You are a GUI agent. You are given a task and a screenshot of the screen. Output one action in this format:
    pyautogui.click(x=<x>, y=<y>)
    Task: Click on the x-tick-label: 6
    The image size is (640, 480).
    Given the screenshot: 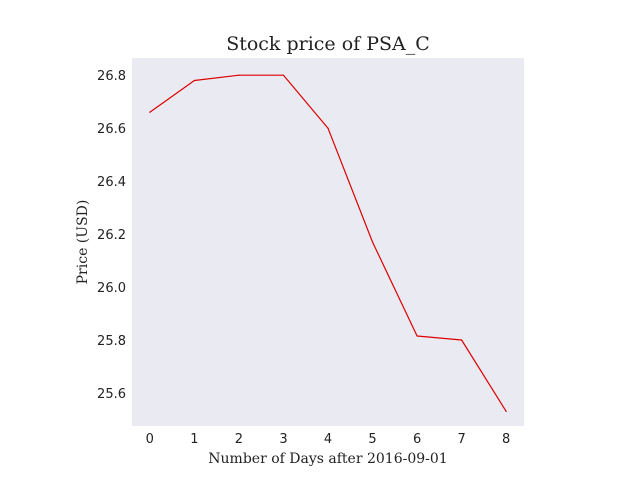 What is the action you would take?
    pyautogui.click(x=417, y=439)
    